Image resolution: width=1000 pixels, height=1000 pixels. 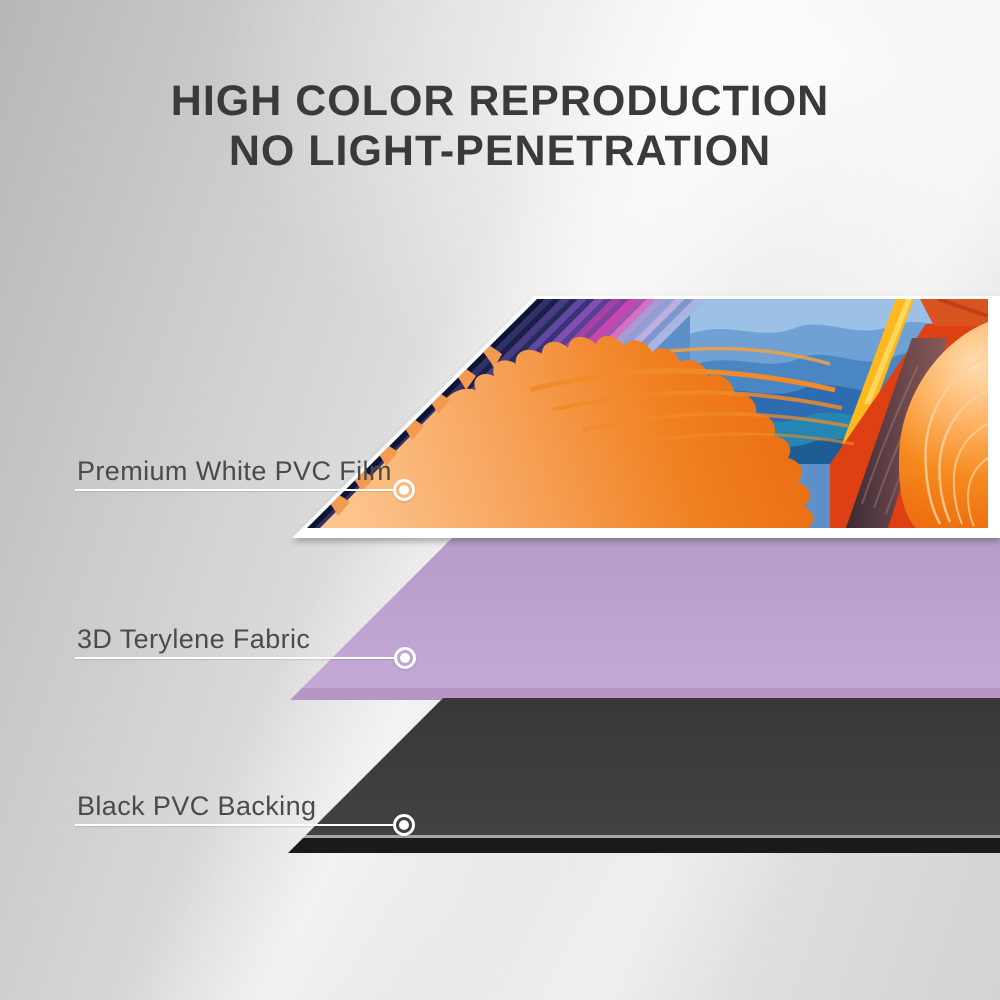 What do you see at coordinates (404, 490) in the screenshot?
I see `film-marker-dot` at bounding box center [404, 490].